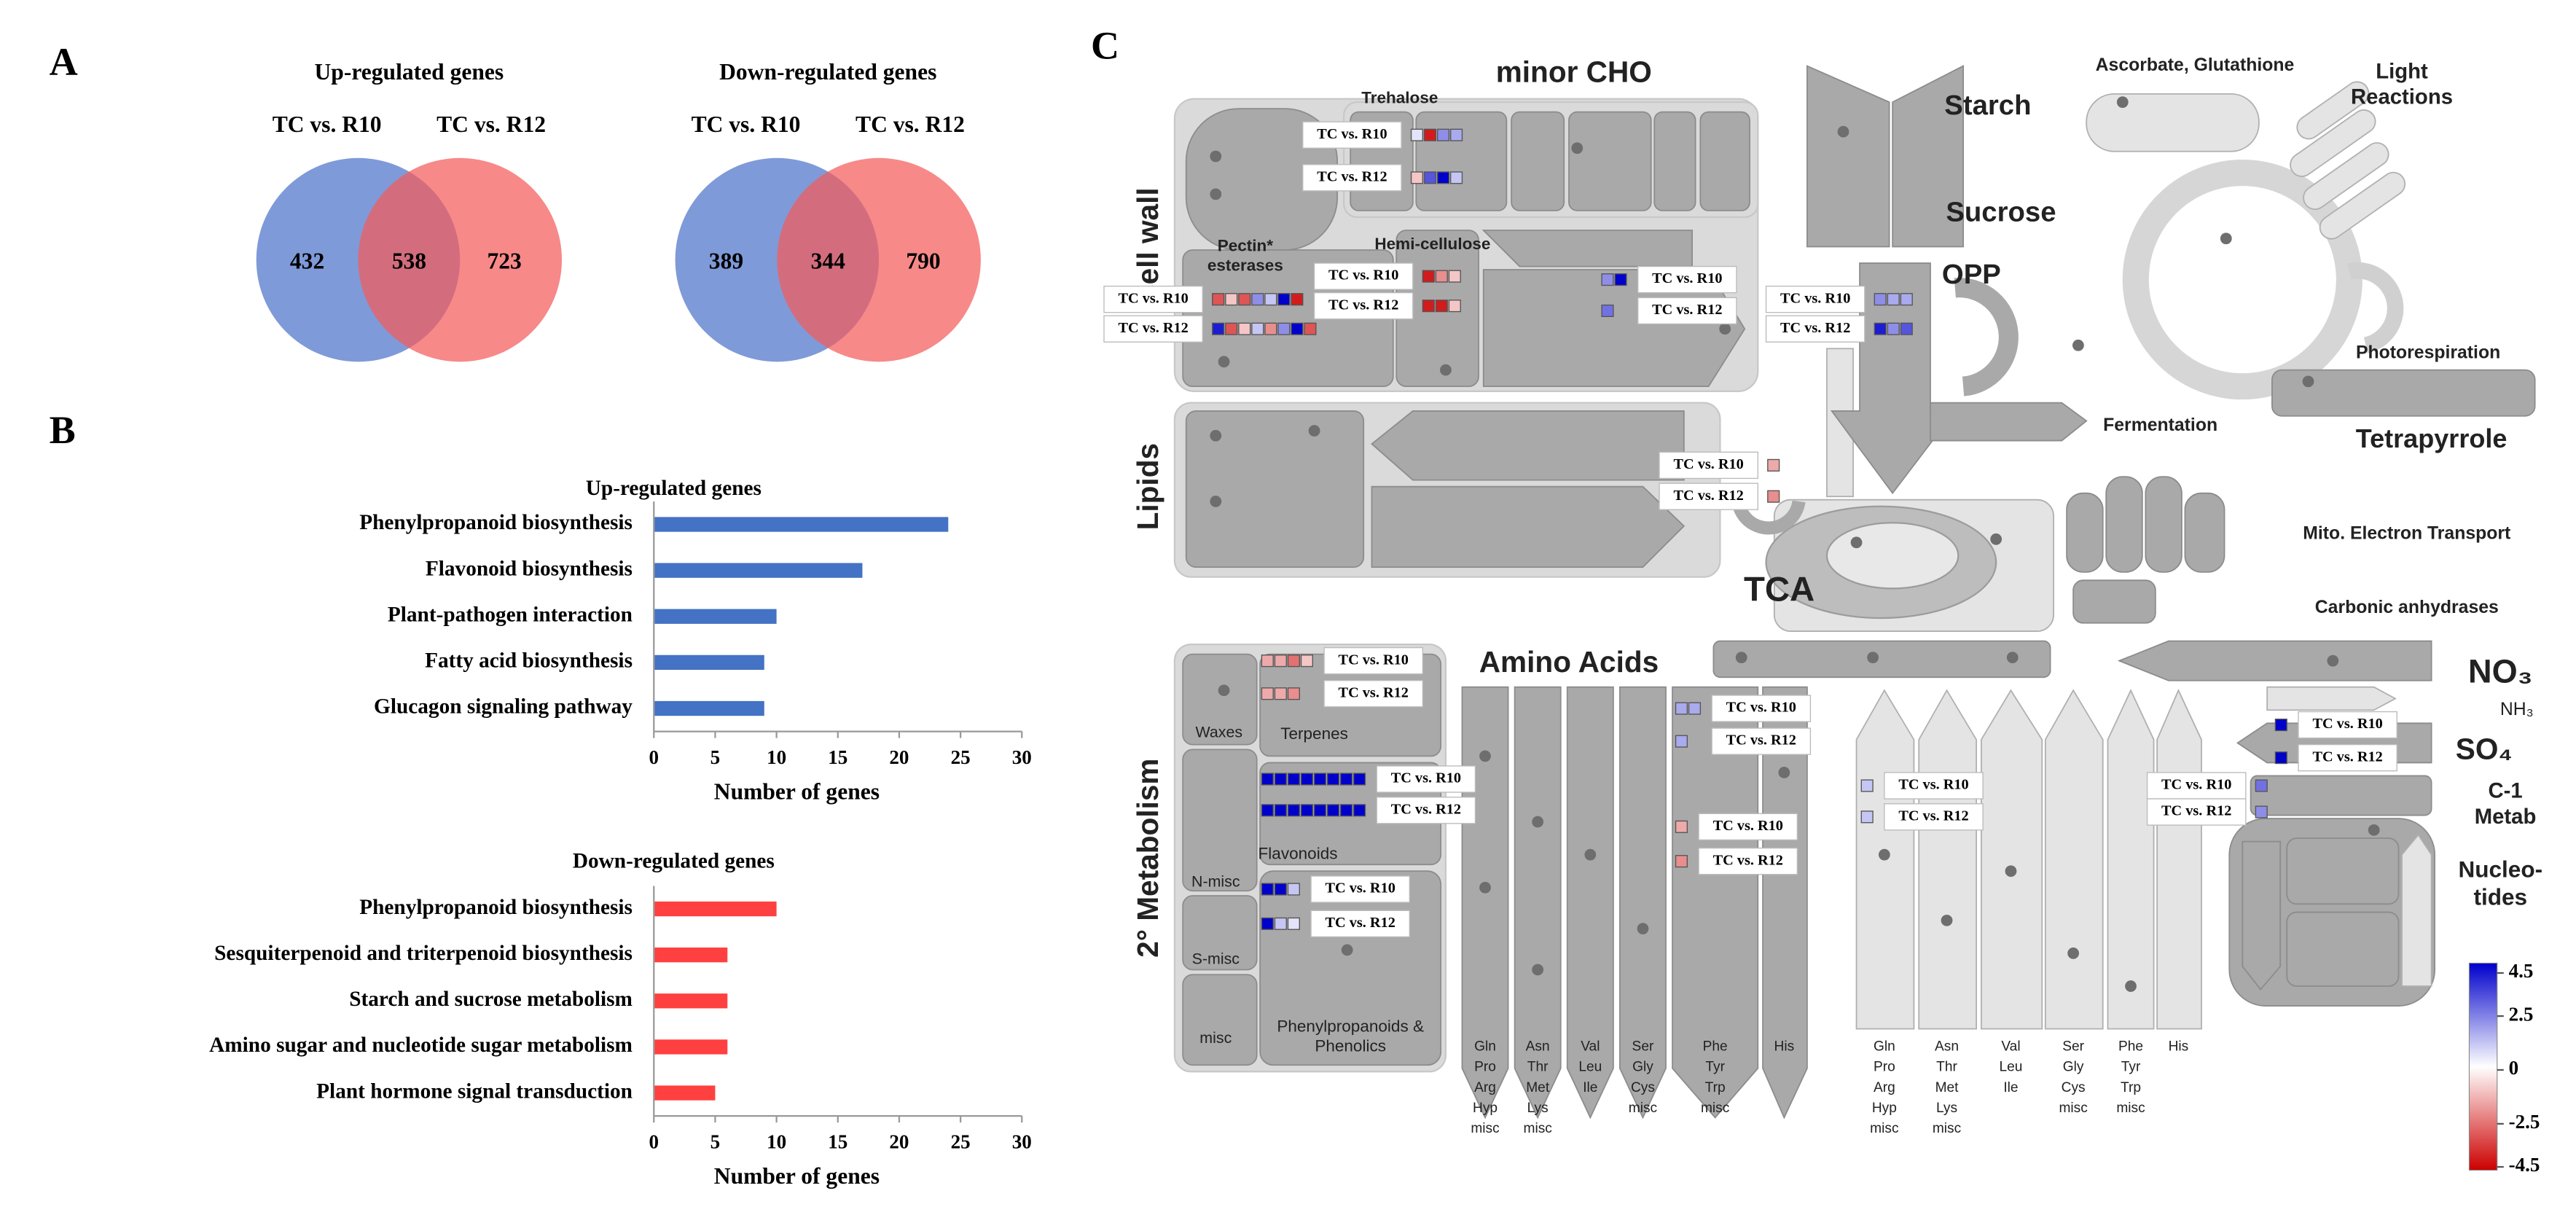  What do you see at coordinates (1538, 1046) in the screenshot?
I see `amino-acid-label: Asn` at bounding box center [1538, 1046].